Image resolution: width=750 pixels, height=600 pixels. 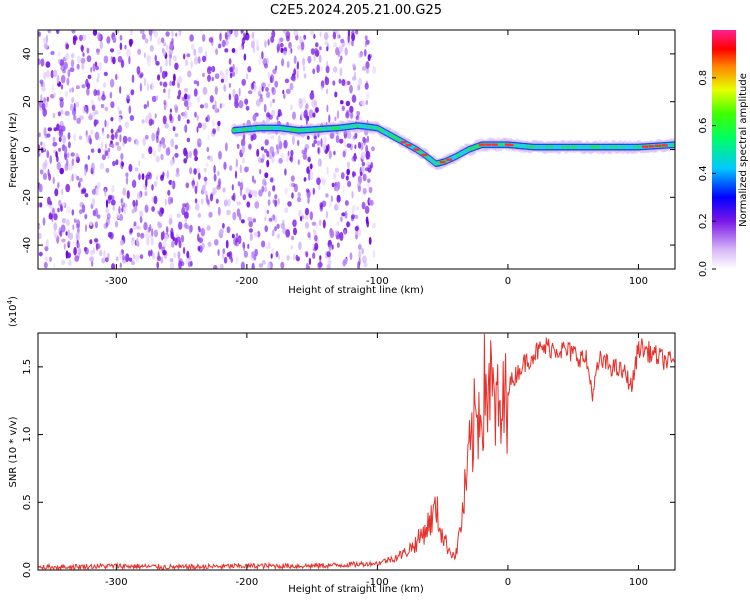 I want to click on signal-ridge, so click(x=452, y=144).